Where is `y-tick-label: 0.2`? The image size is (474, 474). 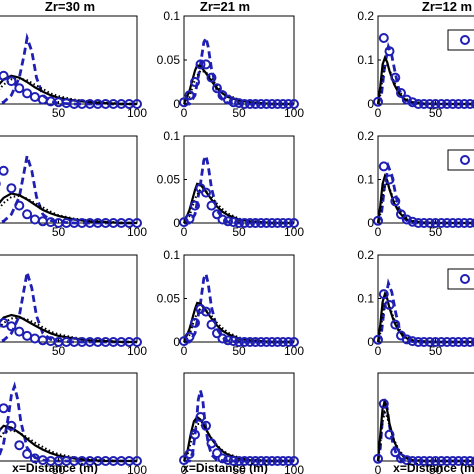
y-tick-label: 0.2 is located at coordinates (365, 255).